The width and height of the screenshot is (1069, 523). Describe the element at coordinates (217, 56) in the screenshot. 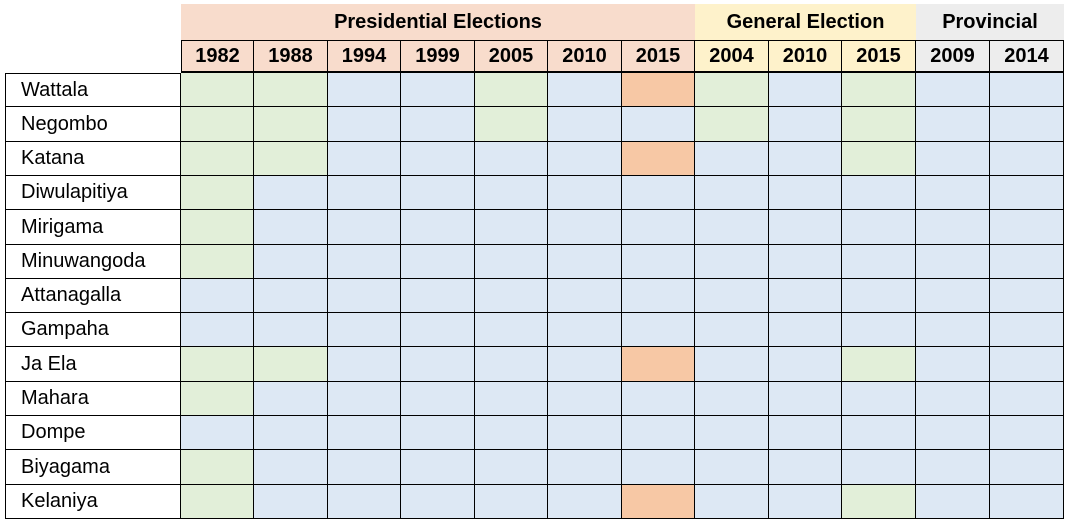

I see `year-header: 1982` at that location.